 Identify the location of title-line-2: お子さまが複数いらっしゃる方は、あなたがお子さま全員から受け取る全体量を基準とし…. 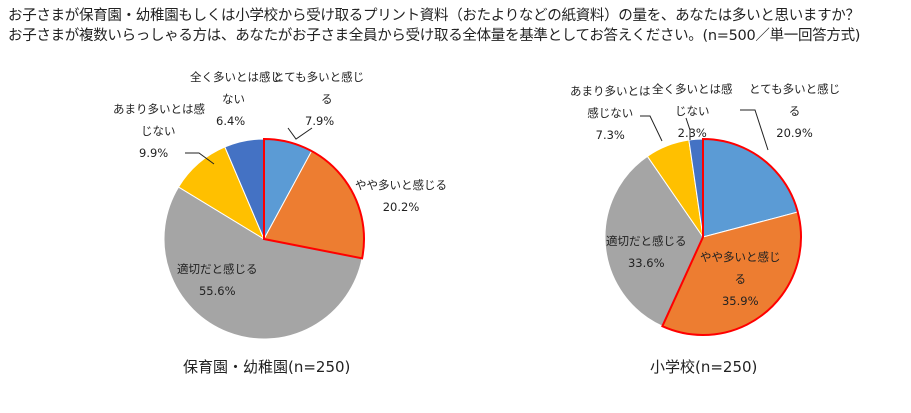
(434, 36).